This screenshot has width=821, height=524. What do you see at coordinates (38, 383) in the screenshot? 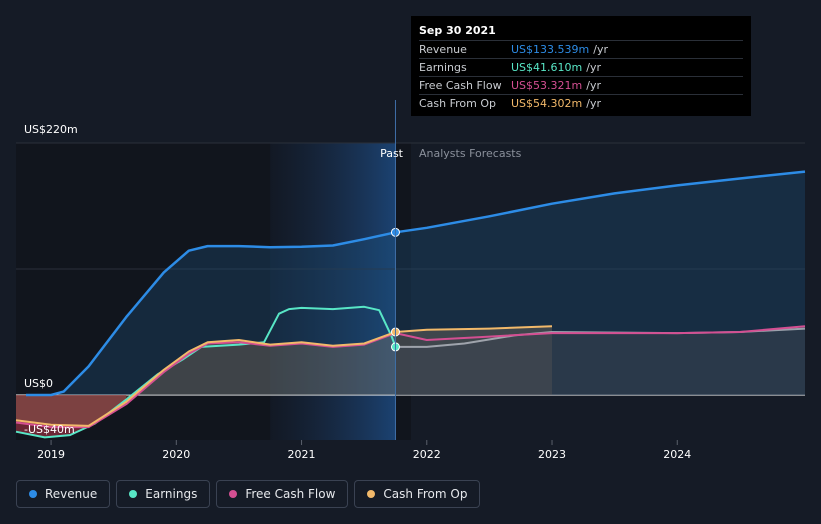
I see `y-label-zero: US$0` at bounding box center [38, 383].